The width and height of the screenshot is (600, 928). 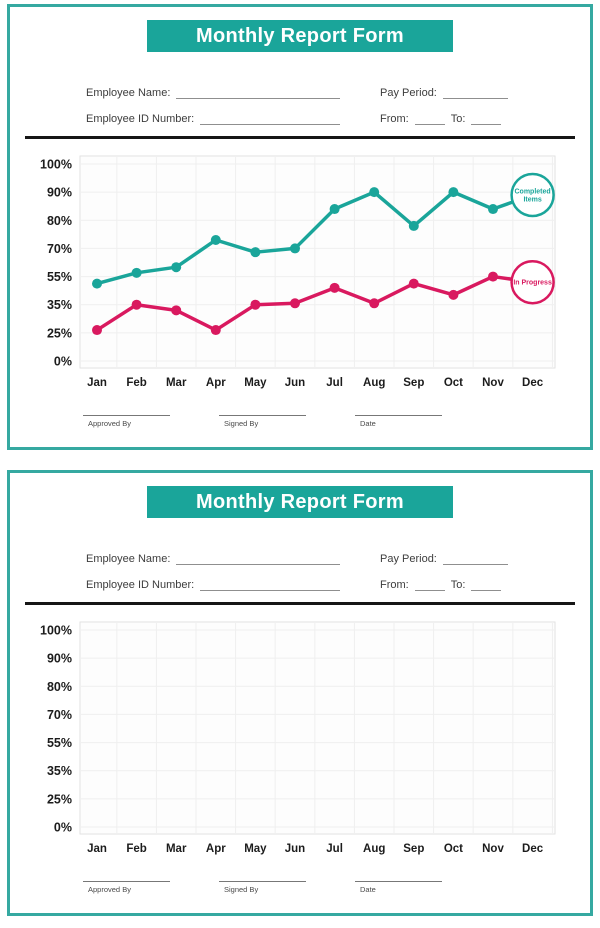 I want to click on from-to-field: From: To:, so click(x=444, y=119).